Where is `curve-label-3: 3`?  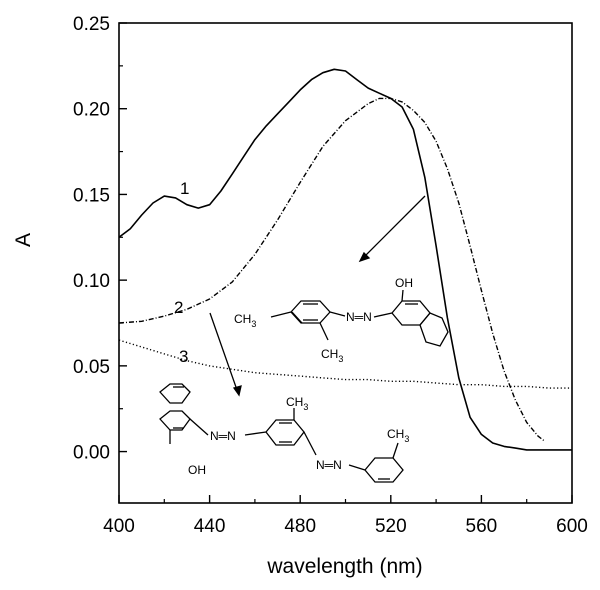 curve-label-3: 3 is located at coordinates (183, 356).